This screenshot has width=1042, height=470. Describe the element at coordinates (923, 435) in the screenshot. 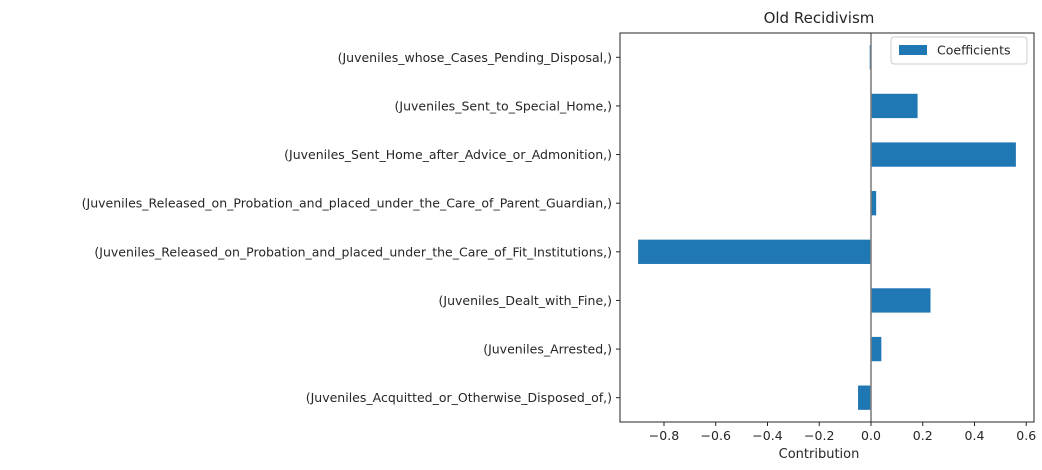

I see `x-tick-label: 0.2` at that location.